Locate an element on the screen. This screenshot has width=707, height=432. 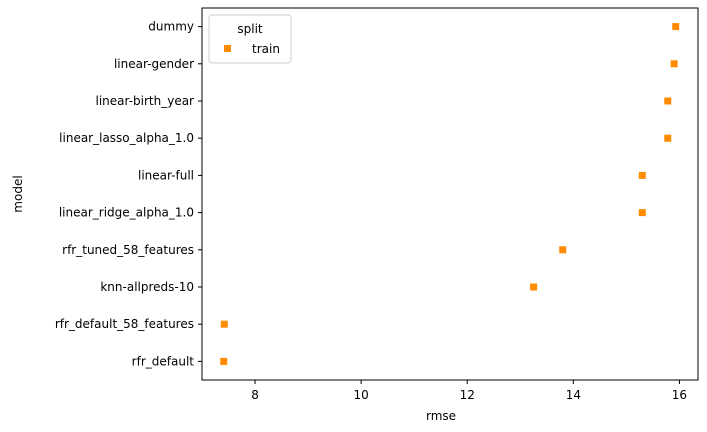
legend-marker-train is located at coordinates (227, 48).